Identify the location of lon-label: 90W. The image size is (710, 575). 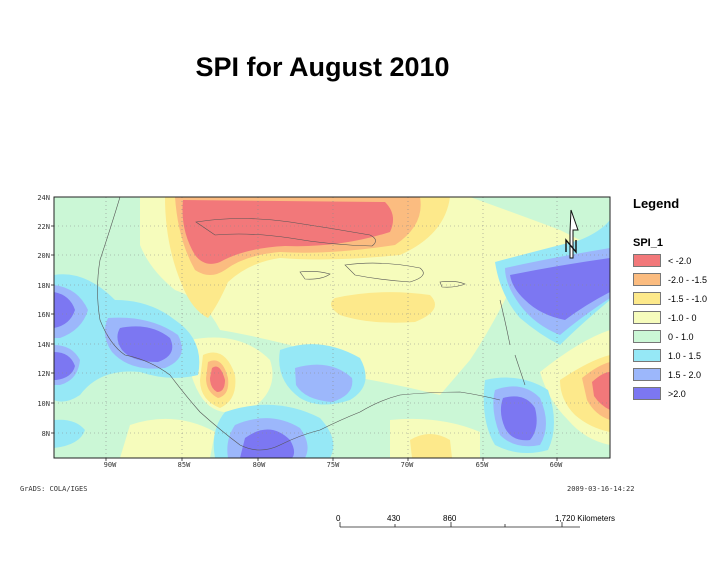
(110, 465).